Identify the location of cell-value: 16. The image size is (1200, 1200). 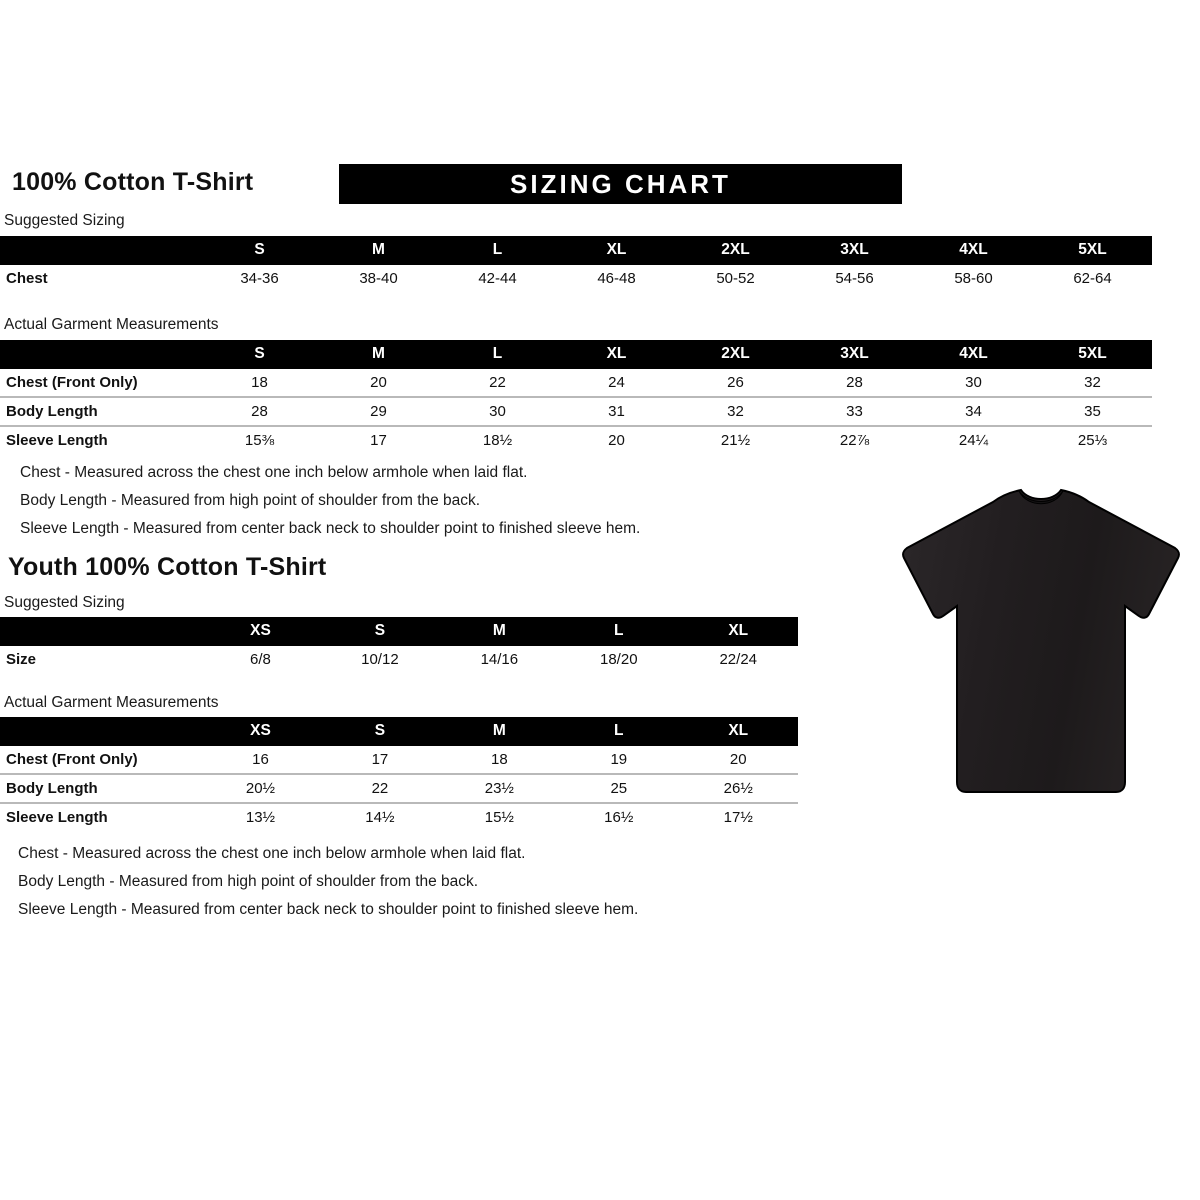
(260, 760).